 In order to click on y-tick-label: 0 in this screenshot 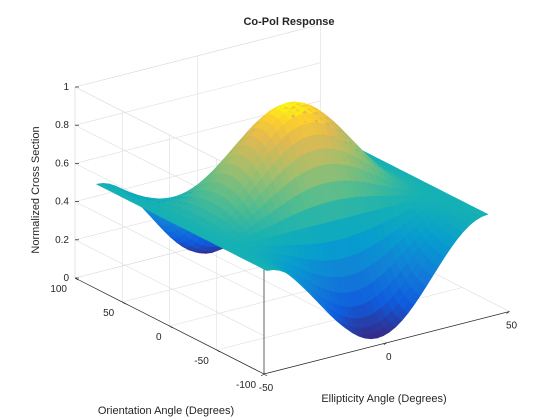, I will do `click(159, 337)`.